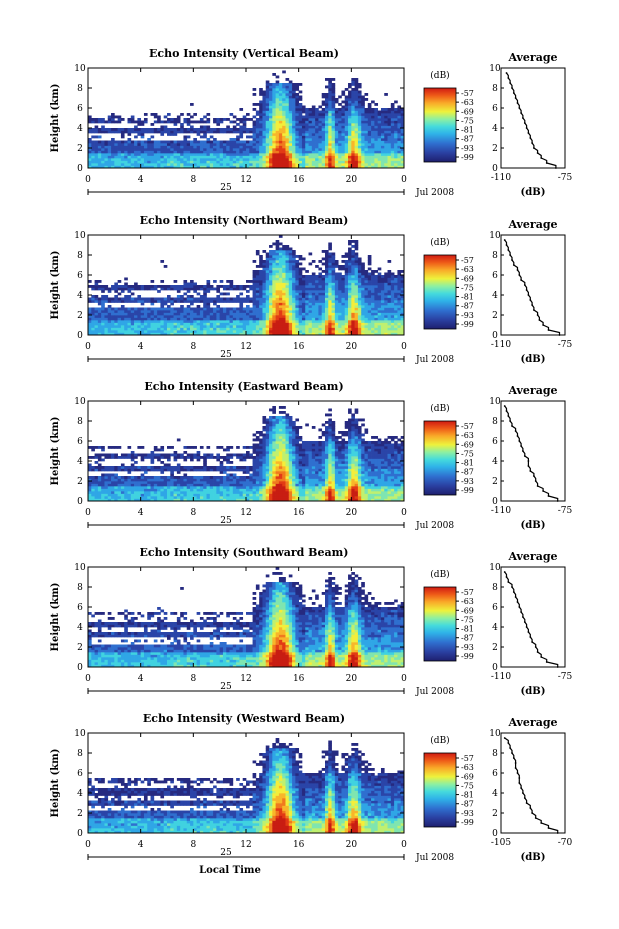 This screenshot has width=619, height=929. What do you see at coordinates (80, 129) in the screenshot?
I see `y-tick-label: 4` at bounding box center [80, 129].